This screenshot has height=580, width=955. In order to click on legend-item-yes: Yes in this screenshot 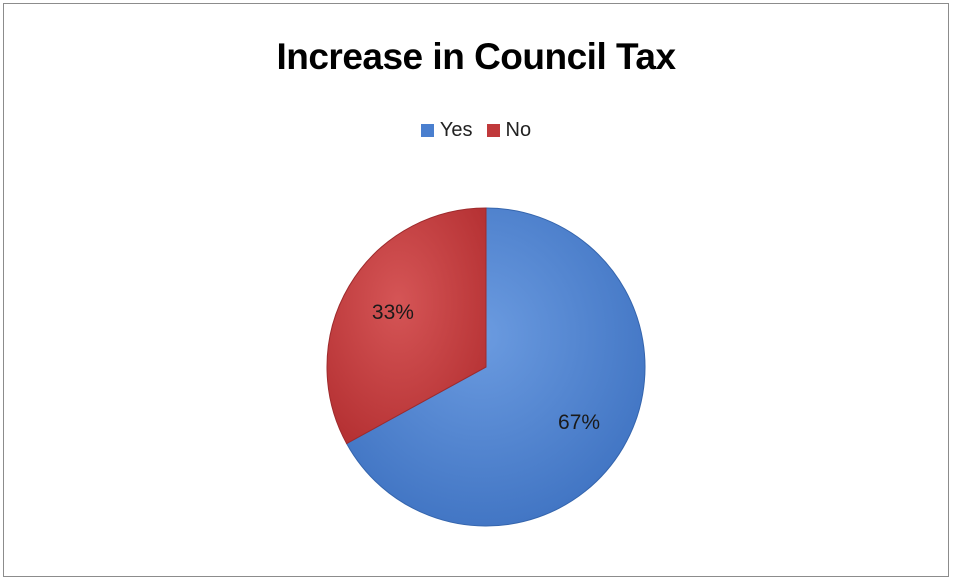, I will do `click(446, 130)`.